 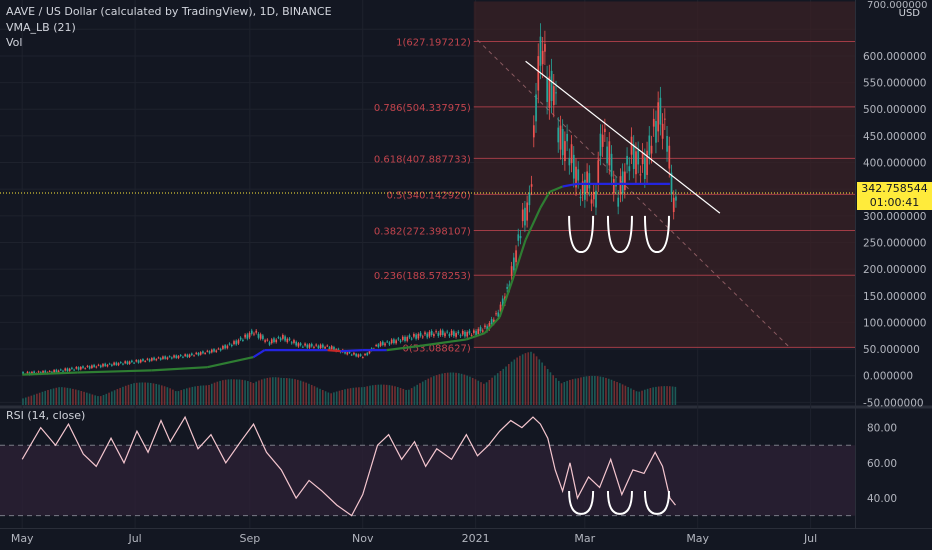 I want to click on time-axis-tick-label: May, so click(x=22, y=538).